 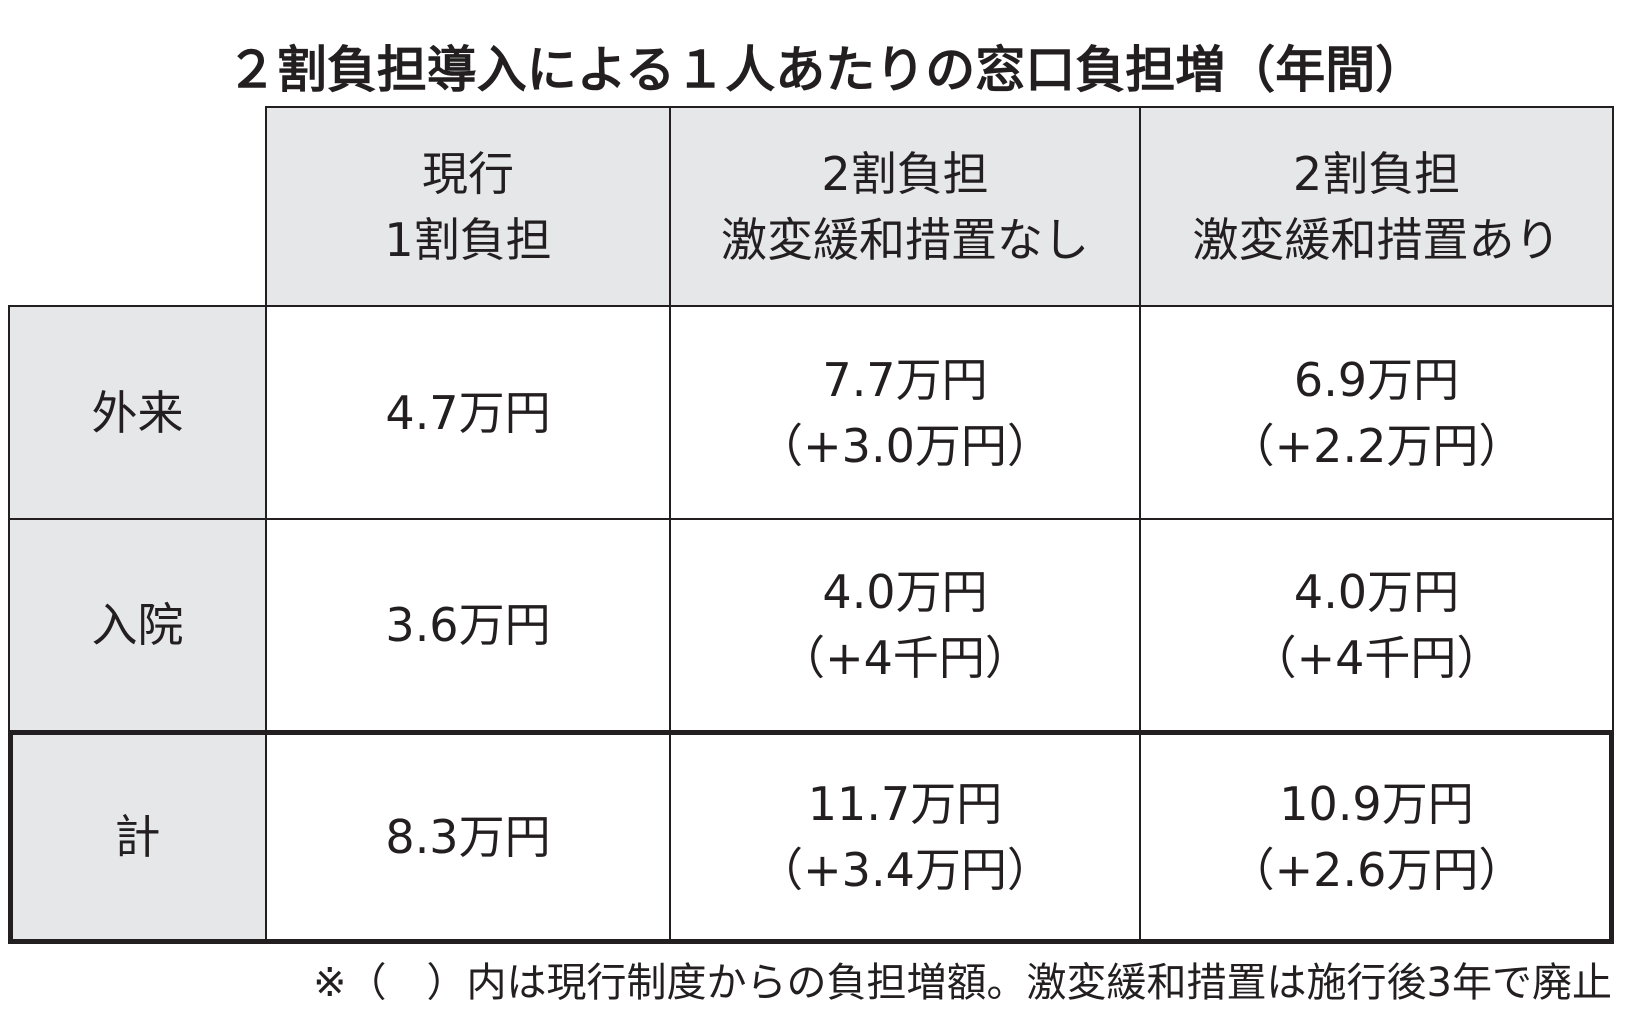 I want to click on table-cell: 4.7万円, so click(x=468, y=412).